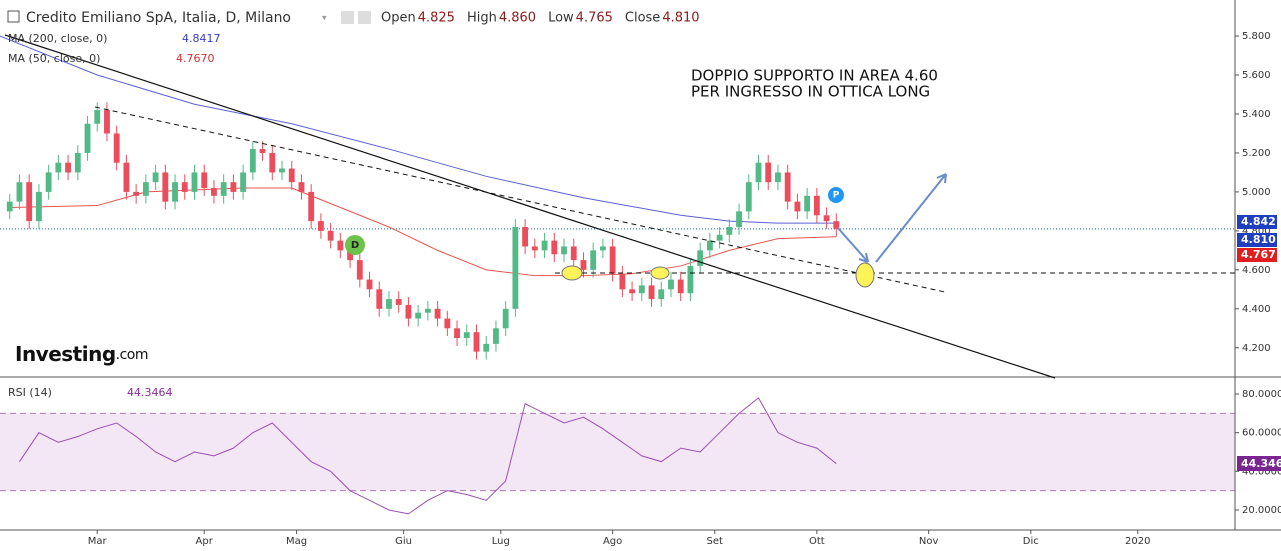 The image size is (1281, 551). I want to click on legend-entry: MA (50, close, 0), so click(54, 58).